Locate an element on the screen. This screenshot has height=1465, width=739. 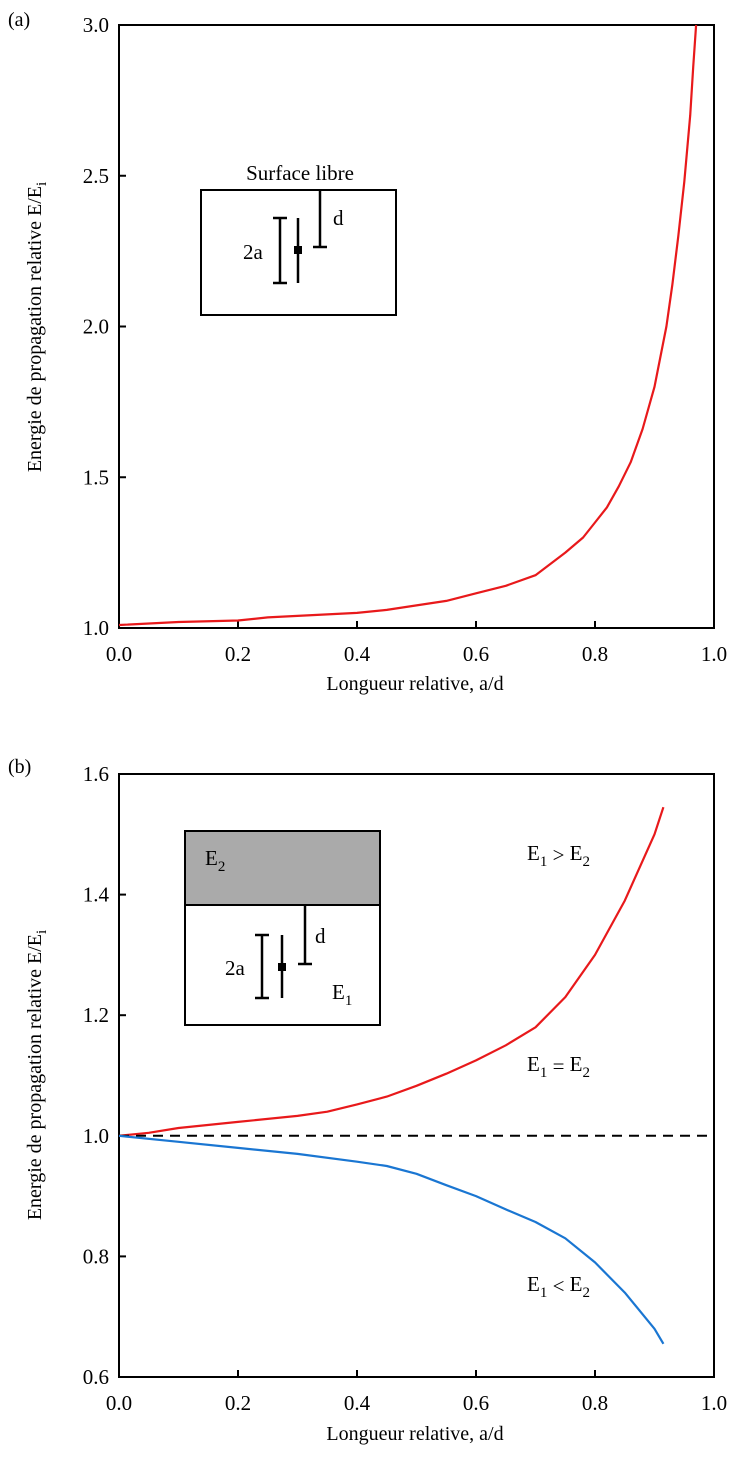
xtick-label-a-0: 0.0 is located at coordinates (119, 654).